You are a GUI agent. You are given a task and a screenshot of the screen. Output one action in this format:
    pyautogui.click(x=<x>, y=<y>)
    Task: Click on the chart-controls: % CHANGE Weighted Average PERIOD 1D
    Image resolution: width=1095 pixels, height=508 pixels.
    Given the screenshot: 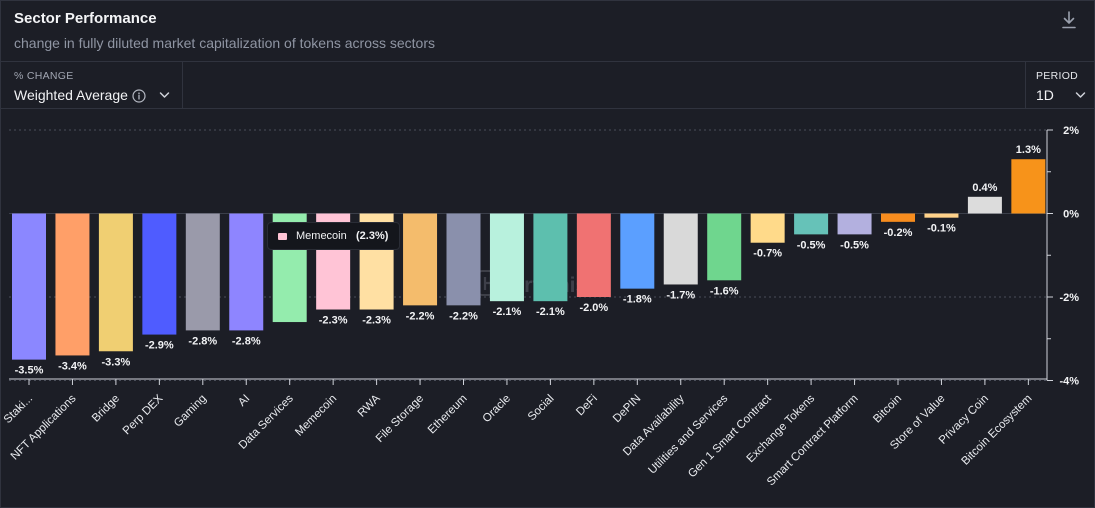 What is the action you would take?
    pyautogui.click(x=548, y=85)
    